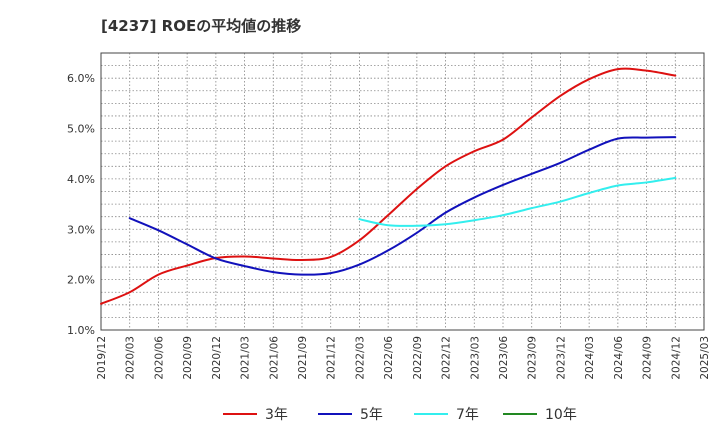 The width and height of the screenshot is (720, 440). Describe the element at coordinates (504, 358) in the screenshot. I see `x-tick-label: 2023/06` at that location.